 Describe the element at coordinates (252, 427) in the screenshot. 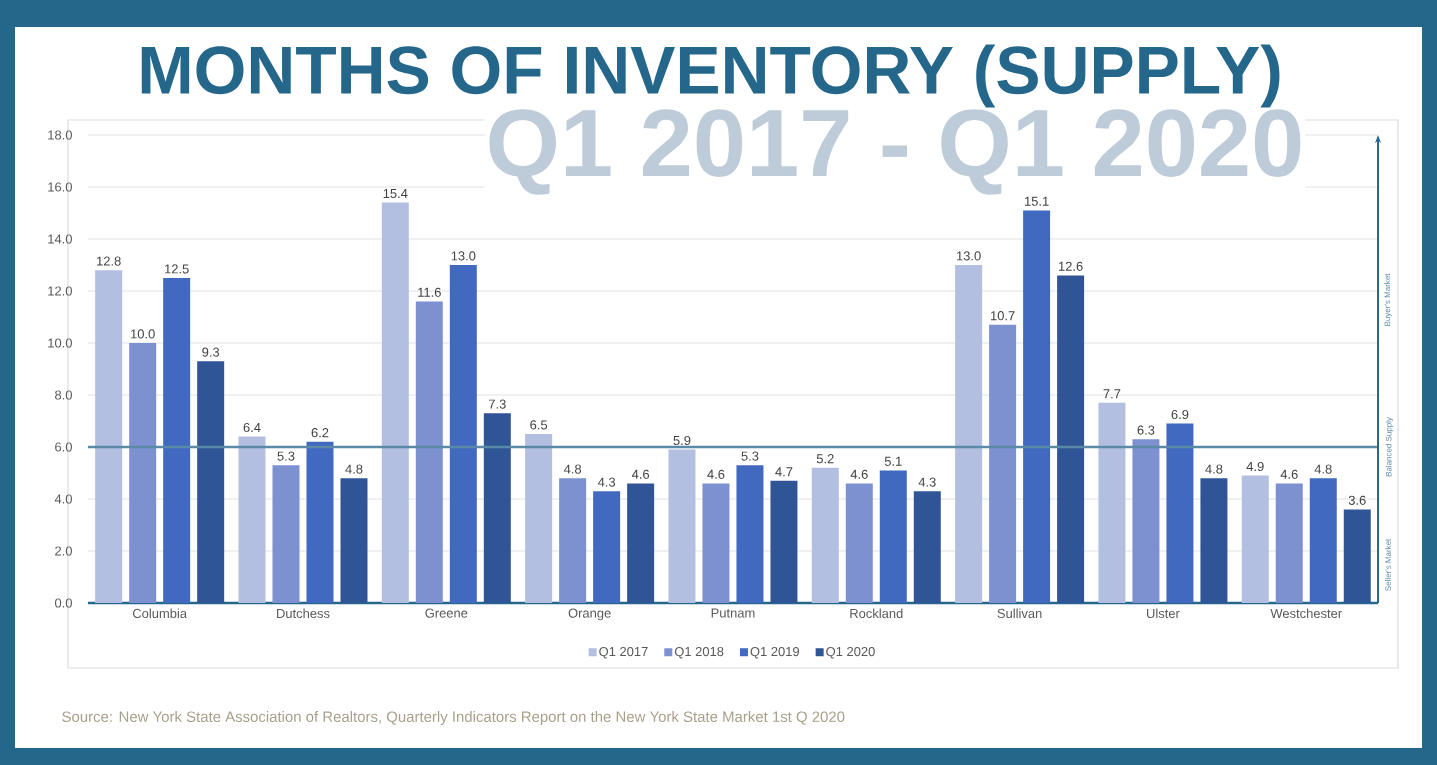

I see `data-label: 6.4` at that location.